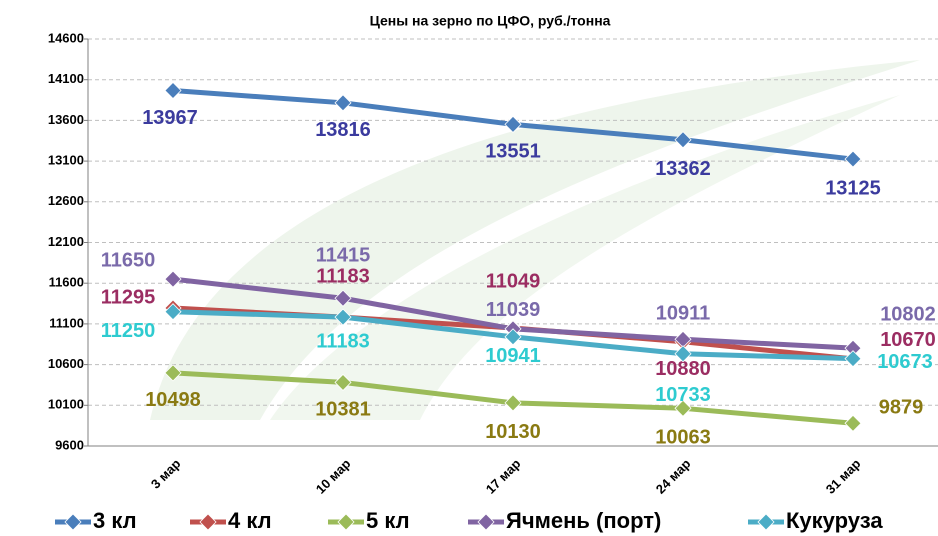 This screenshot has width=938, height=536. Describe the element at coordinates (66, 363) in the screenshot. I see `y-tick-label: 10600` at that location.